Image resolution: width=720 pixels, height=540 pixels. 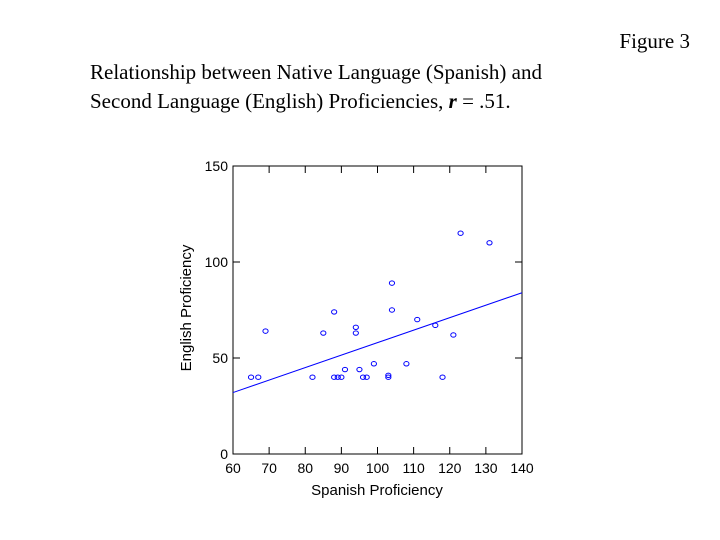 What do you see at coordinates (654, 41) in the screenshot?
I see `figure-label: Figure 3` at bounding box center [654, 41].